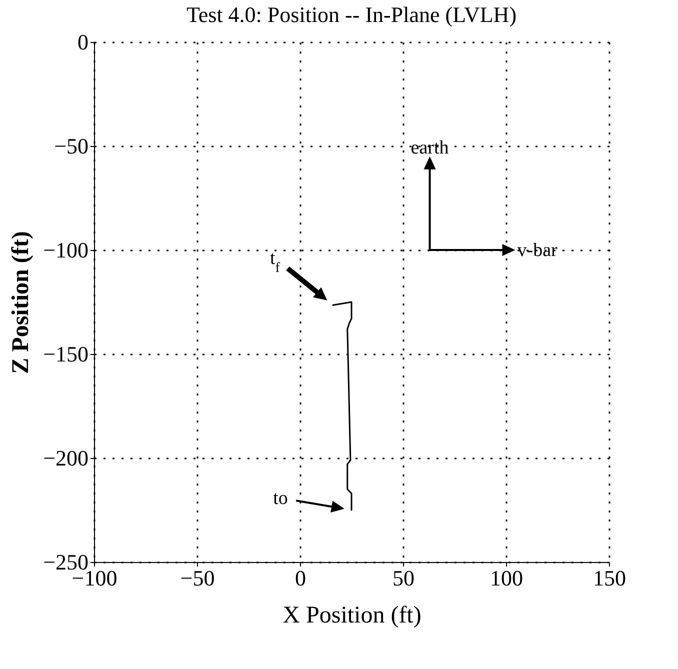 Image resolution: width=678 pixels, height=669 pixels. Describe the element at coordinates (21, 302) in the screenshot. I see `y-axis-title: Z Position (ft)` at that location.